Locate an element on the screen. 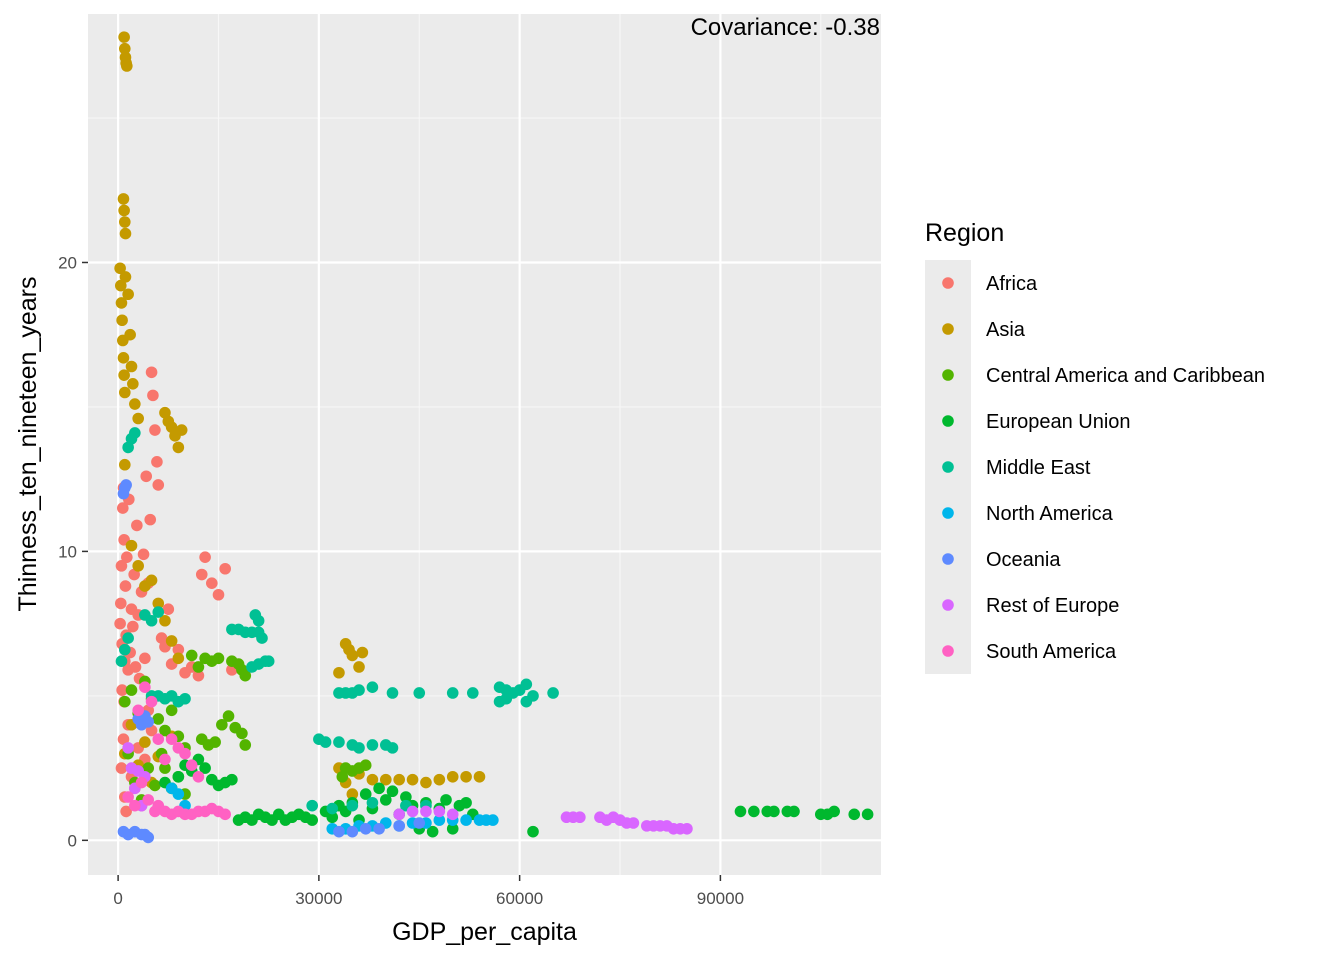  legend-label-south-america: South America is located at coordinates (1051, 652).